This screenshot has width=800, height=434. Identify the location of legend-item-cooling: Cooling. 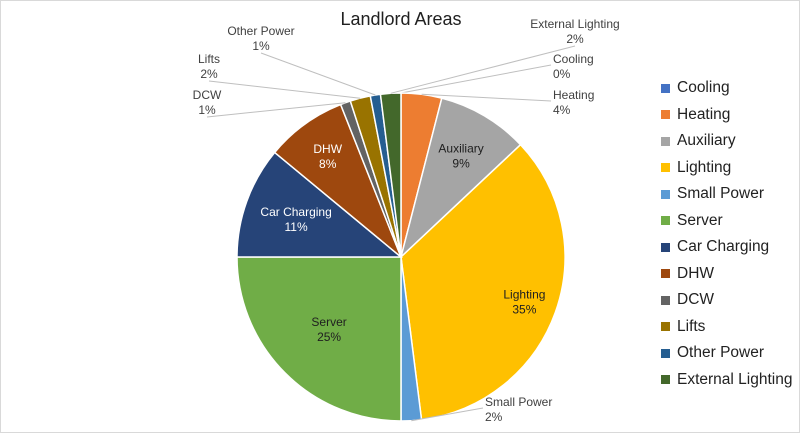
(726, 88).